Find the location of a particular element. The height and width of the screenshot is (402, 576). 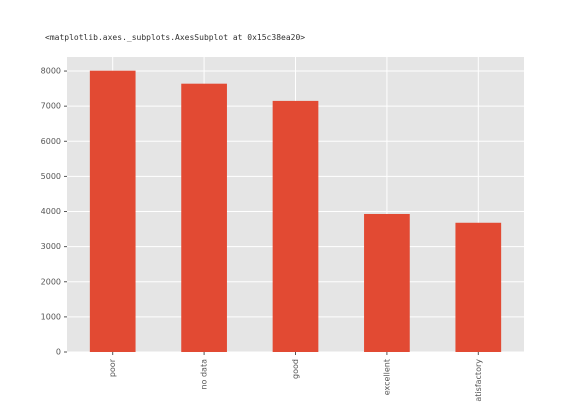

y-tick-label: 5000 is located at coordinates (51, 176).